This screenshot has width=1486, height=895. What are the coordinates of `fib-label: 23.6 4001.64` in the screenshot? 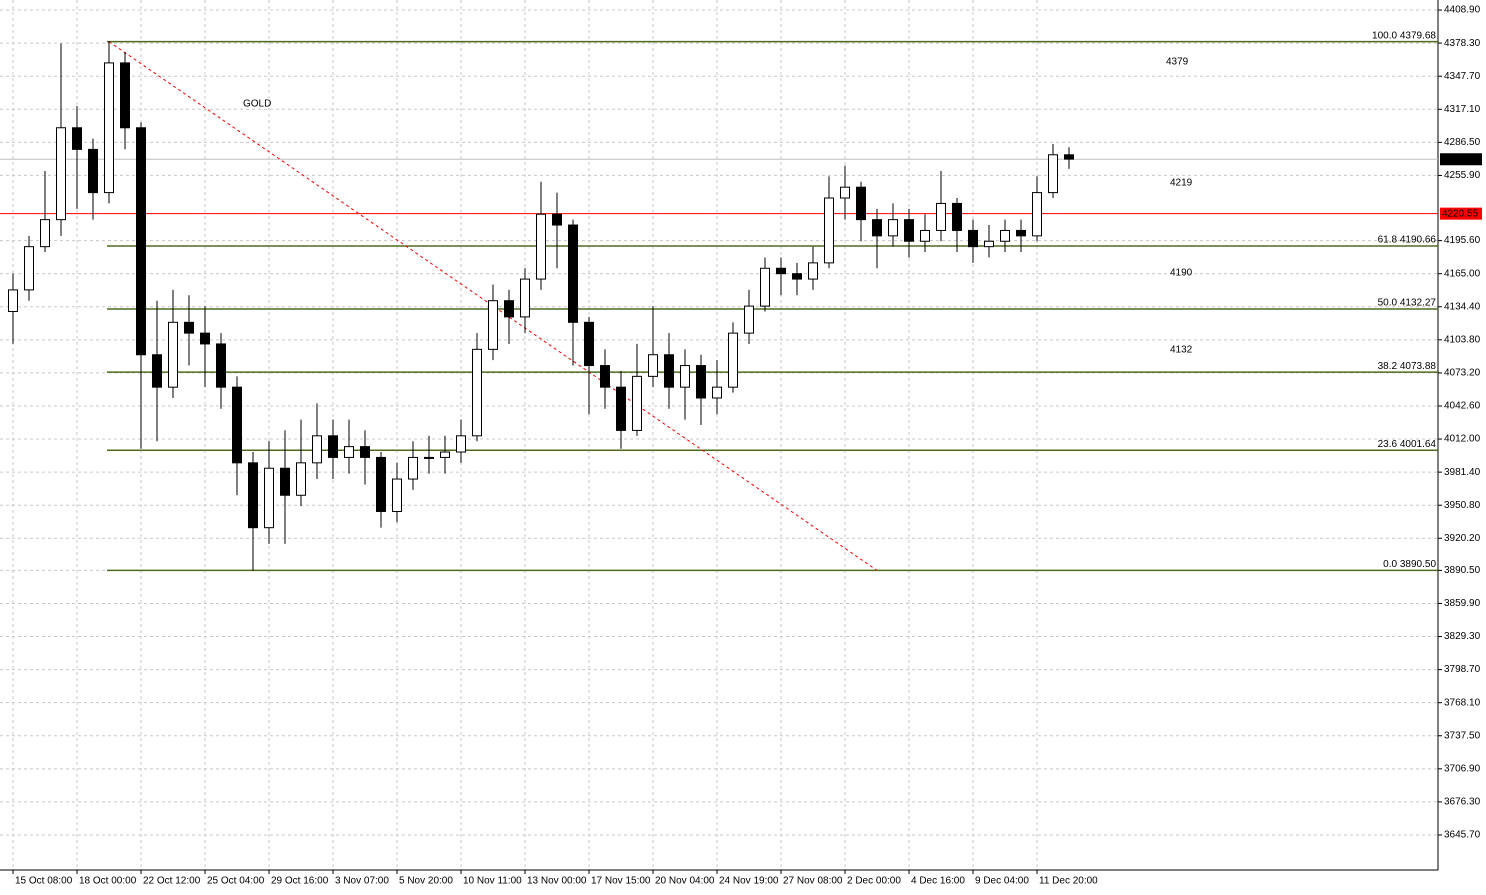 It's located at (1407, 444).